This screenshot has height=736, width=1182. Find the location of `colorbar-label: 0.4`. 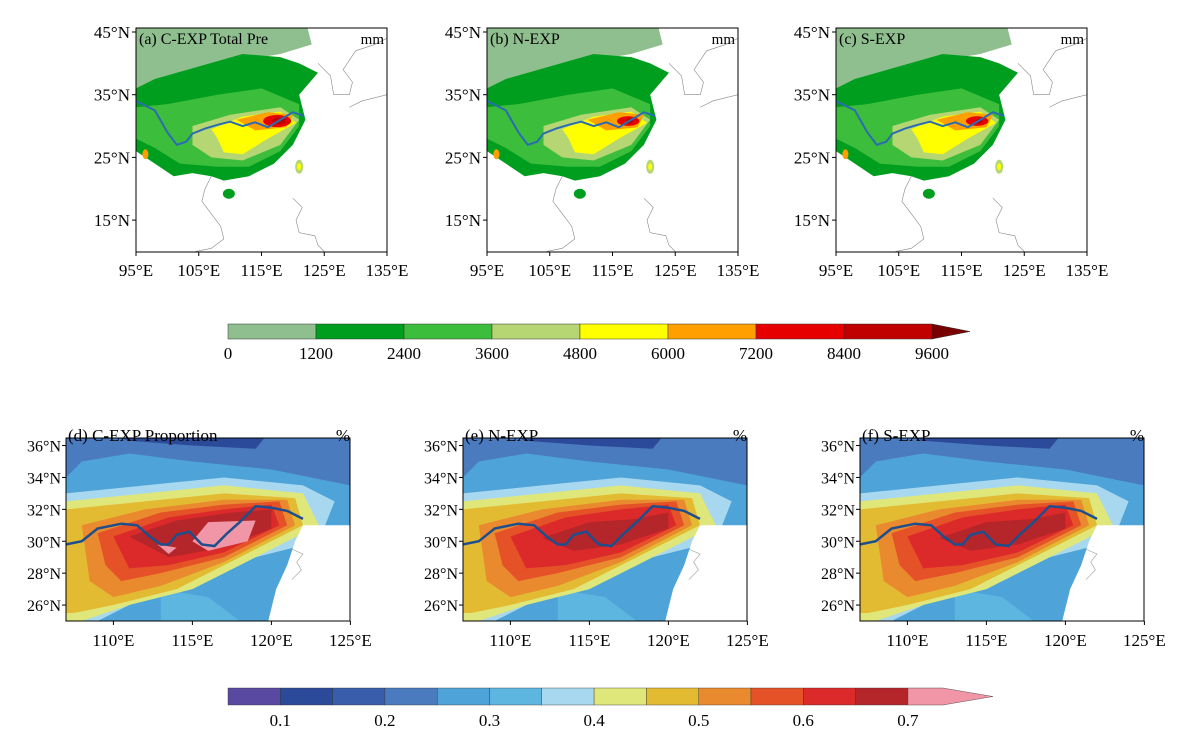

colorbar-label: 0.4 is located at coordinates (594, 720).